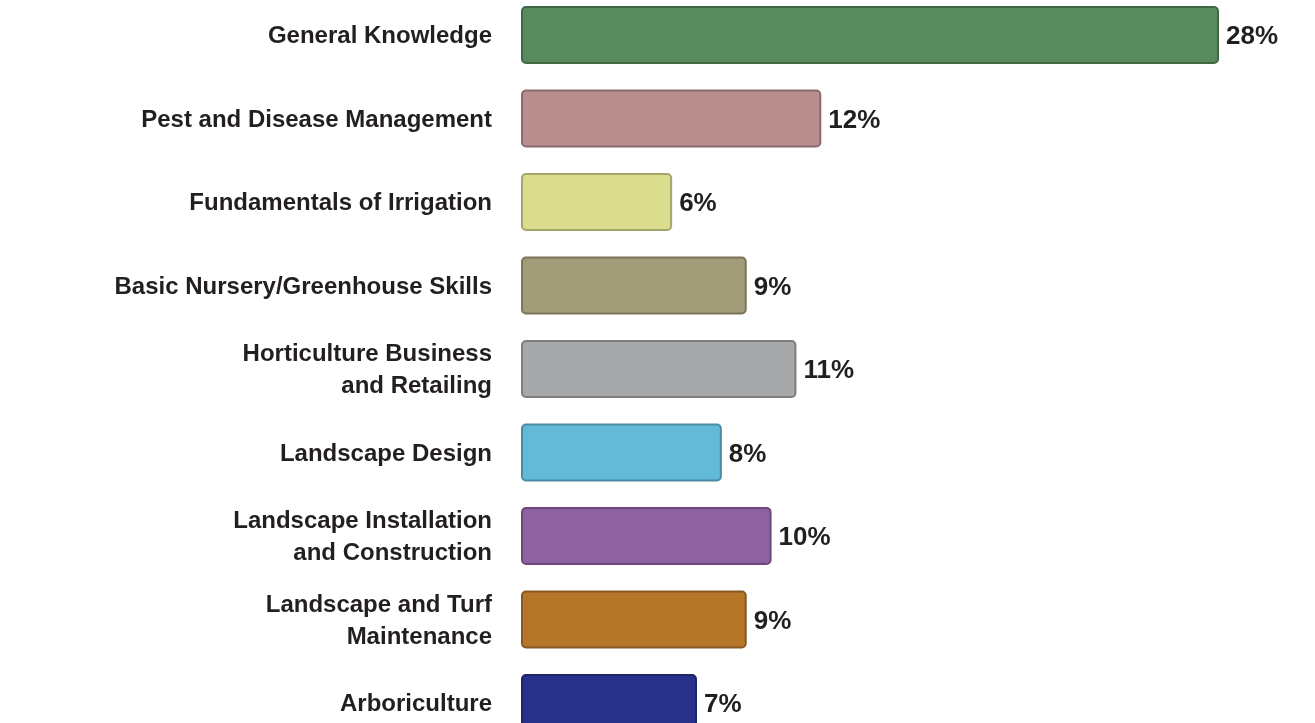  I want to click on y-tick-label: Landscape Design, so click(385, 452).